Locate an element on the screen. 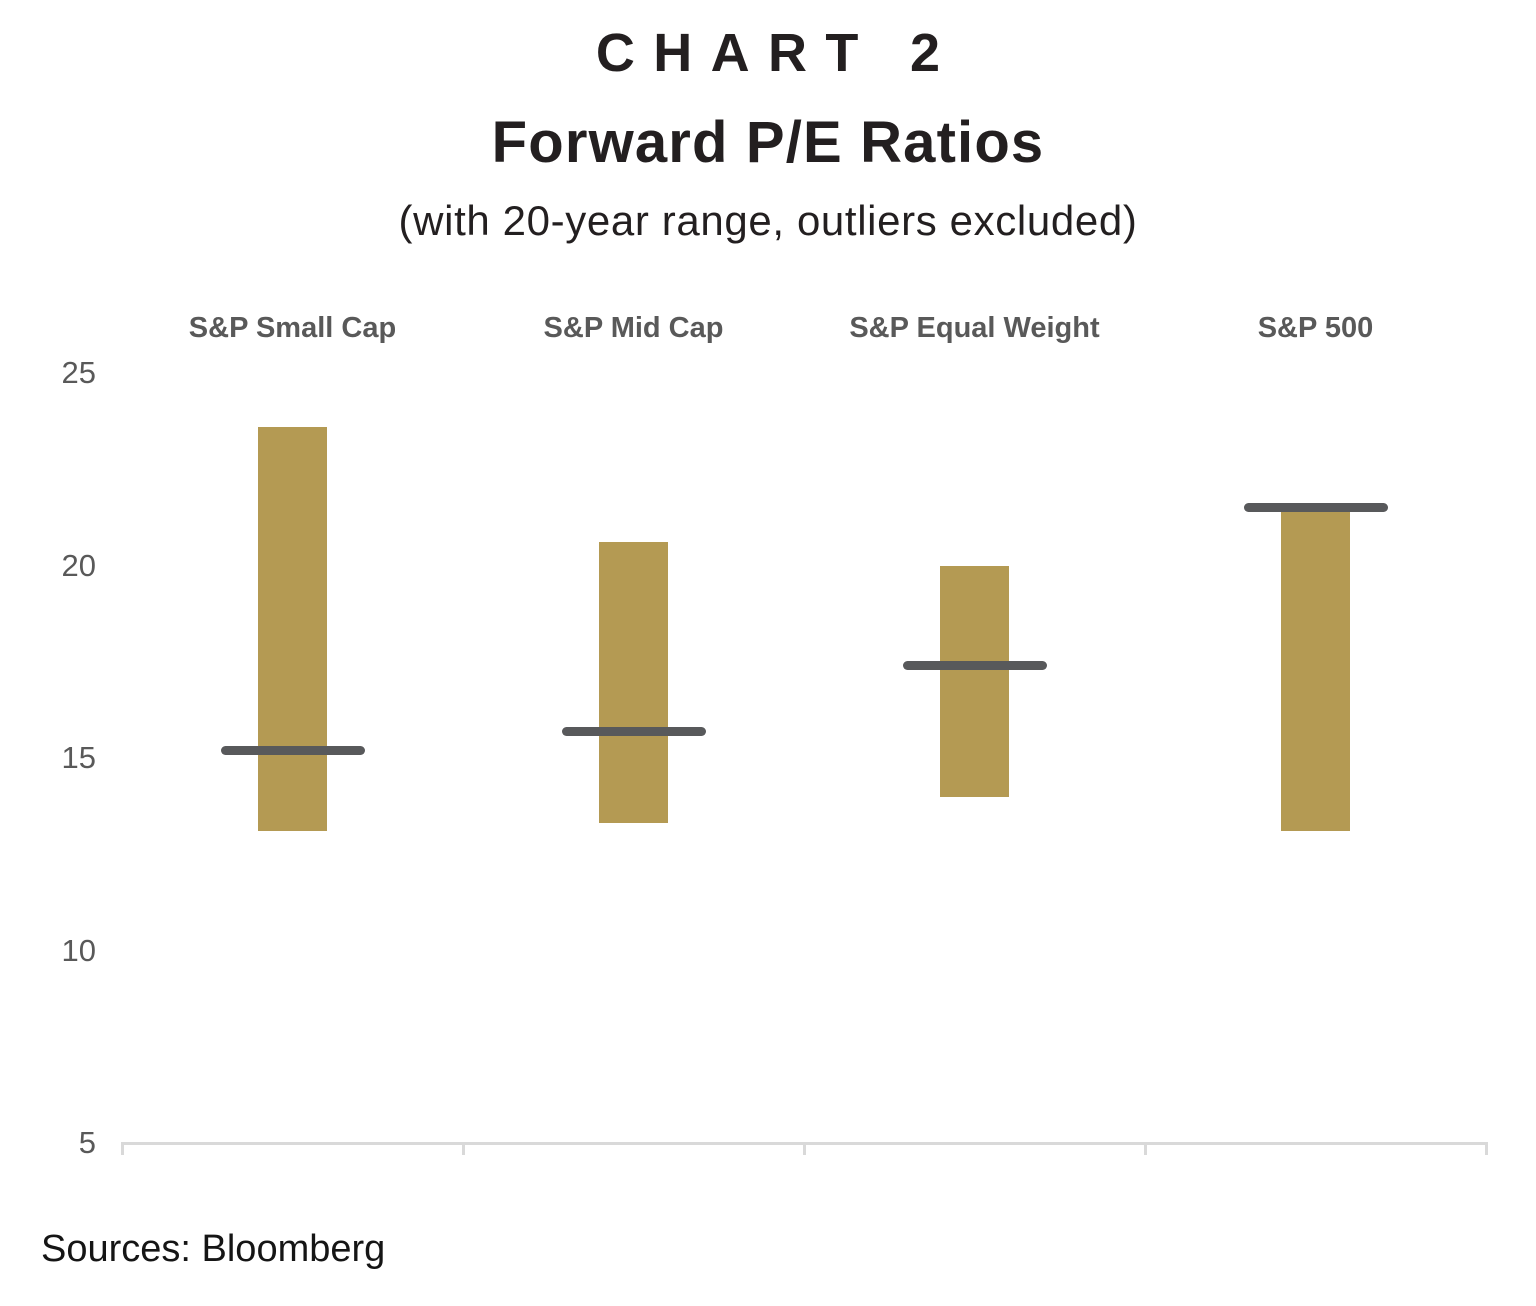  chart-subtitle: (with 20-year range, outliers excluded) is located at coordinates (768, 220).